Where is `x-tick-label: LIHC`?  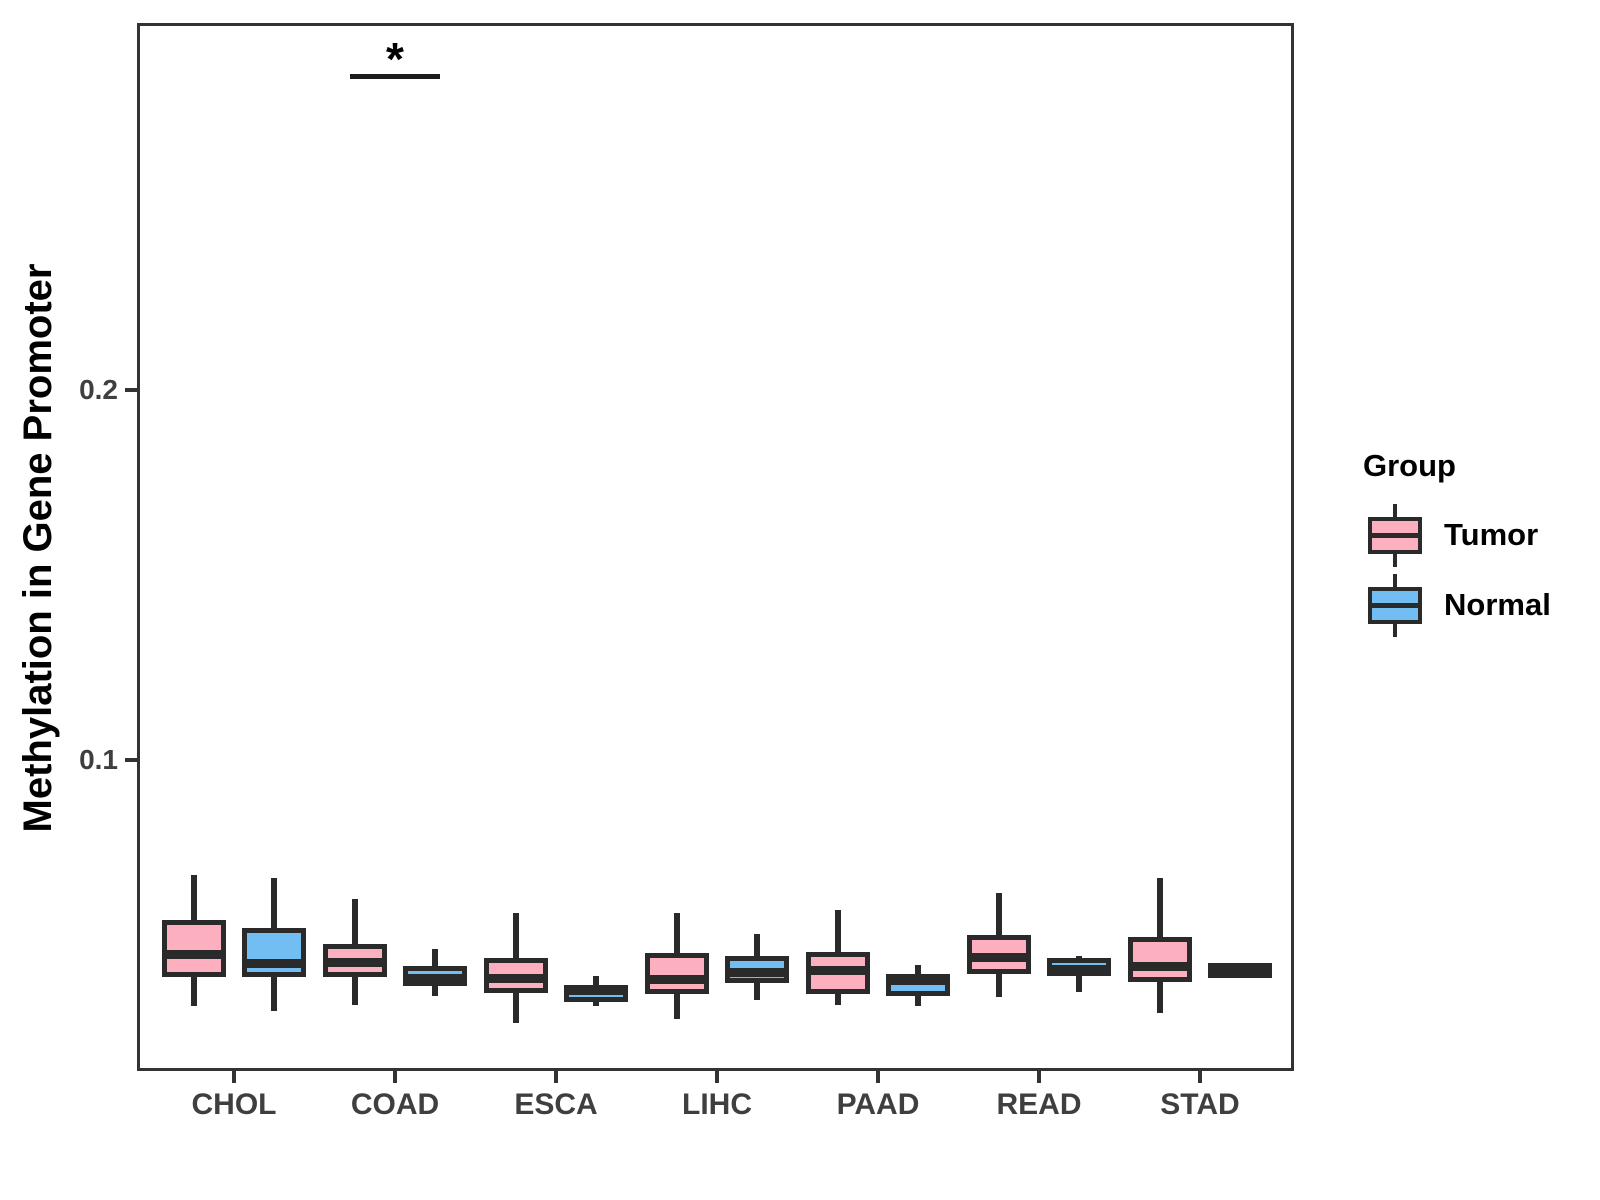 x-tick-label: LIHC is located at coordinates (717, 1104).